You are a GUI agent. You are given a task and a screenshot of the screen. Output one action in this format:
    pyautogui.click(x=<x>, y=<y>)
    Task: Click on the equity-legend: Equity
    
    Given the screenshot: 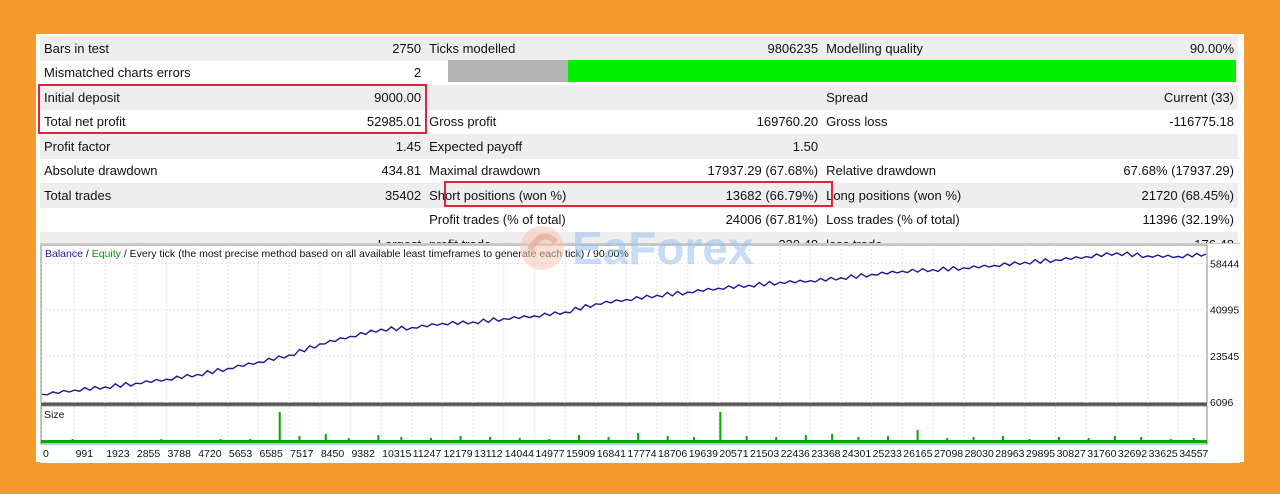 What is the action you would take?
    pyautogui.click(x=107, y=254)
    